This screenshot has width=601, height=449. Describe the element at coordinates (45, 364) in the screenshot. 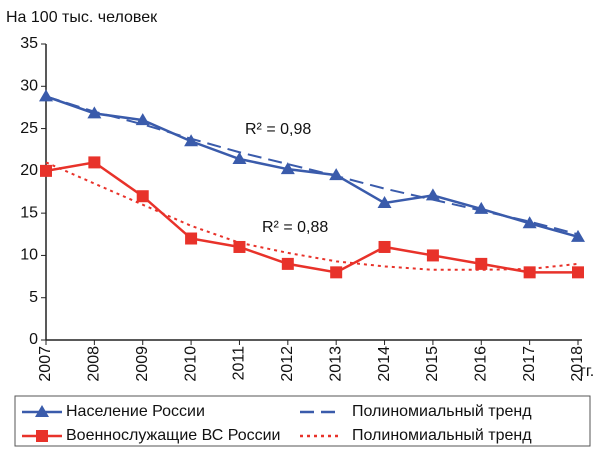

I see `x-tick-label: 2007` at that location.